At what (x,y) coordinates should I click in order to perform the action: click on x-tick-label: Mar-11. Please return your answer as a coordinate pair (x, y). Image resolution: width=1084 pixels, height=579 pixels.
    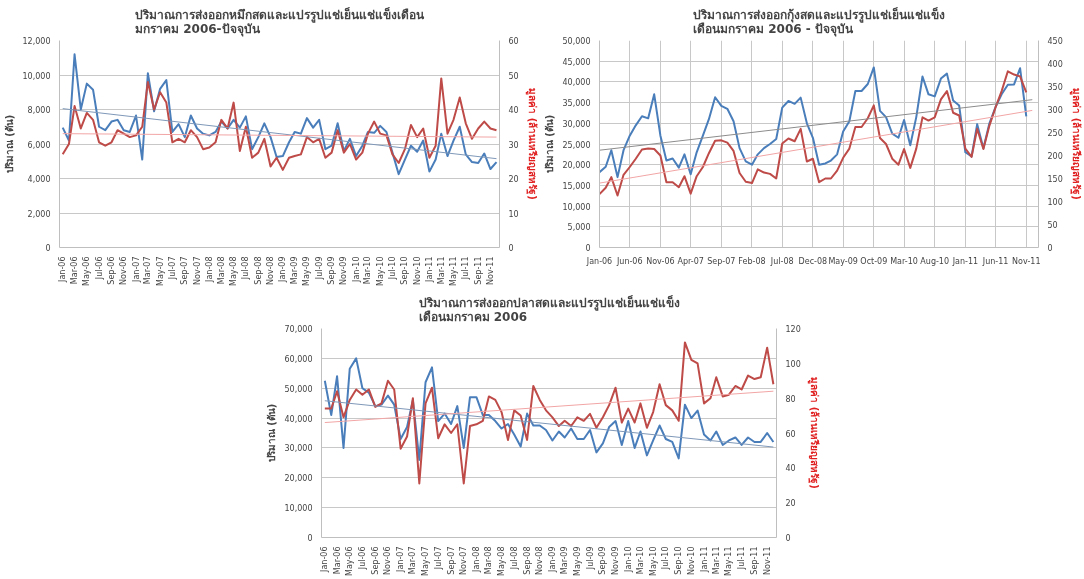
    Looking at the image, I should click on (441, 270).